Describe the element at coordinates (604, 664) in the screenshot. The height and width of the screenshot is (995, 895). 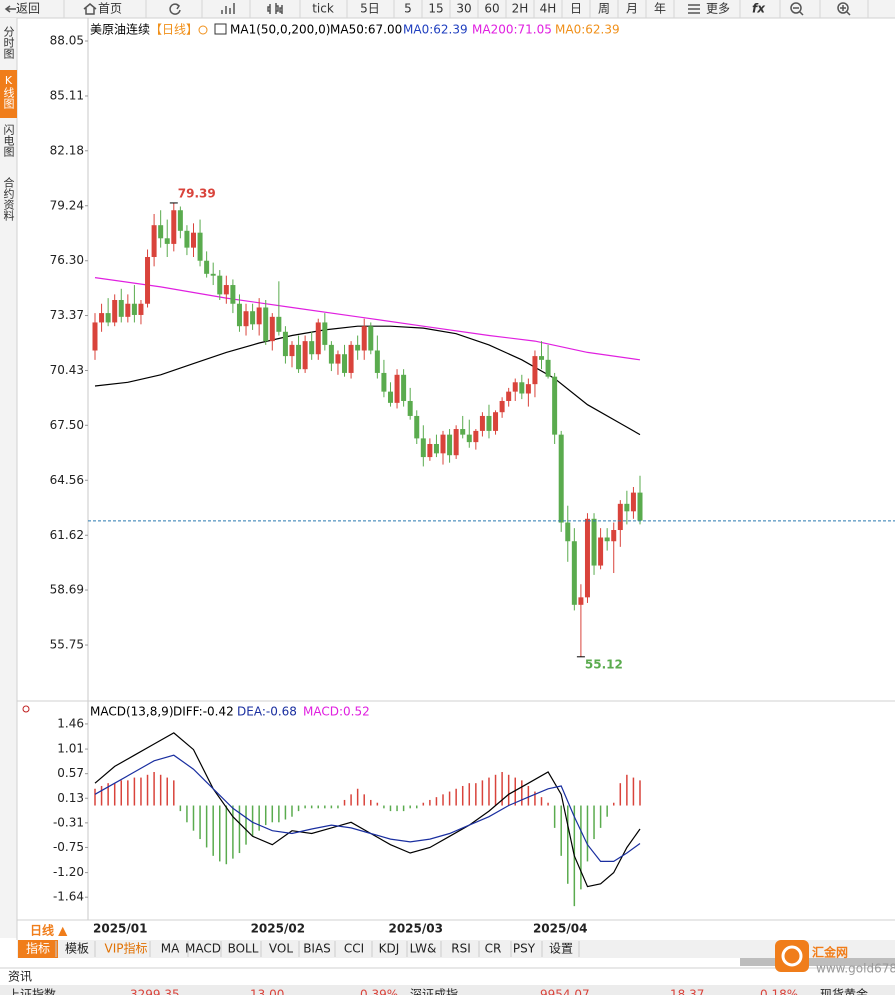
I see `low-label: 55.12` at that location.